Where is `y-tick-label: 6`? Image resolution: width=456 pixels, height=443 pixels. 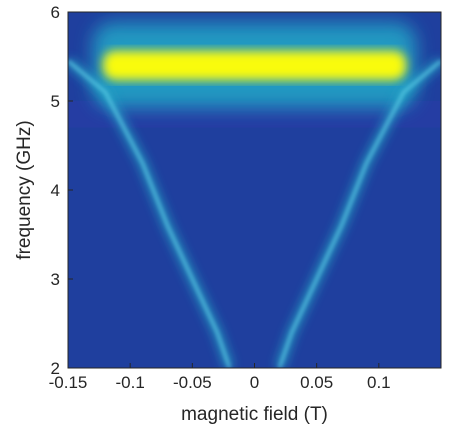 y-tick-label: 6 is located at coordinates (55, 12).